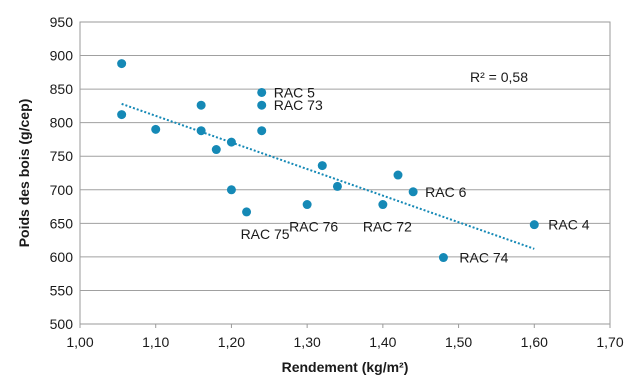  I want to click on y-tick-label: 550, so click(62, 290).